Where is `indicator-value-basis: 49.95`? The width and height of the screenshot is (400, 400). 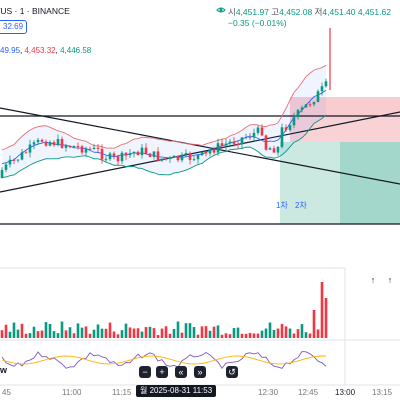 indicator-value-basis: 49.95 is located at coordinates (10, 50).